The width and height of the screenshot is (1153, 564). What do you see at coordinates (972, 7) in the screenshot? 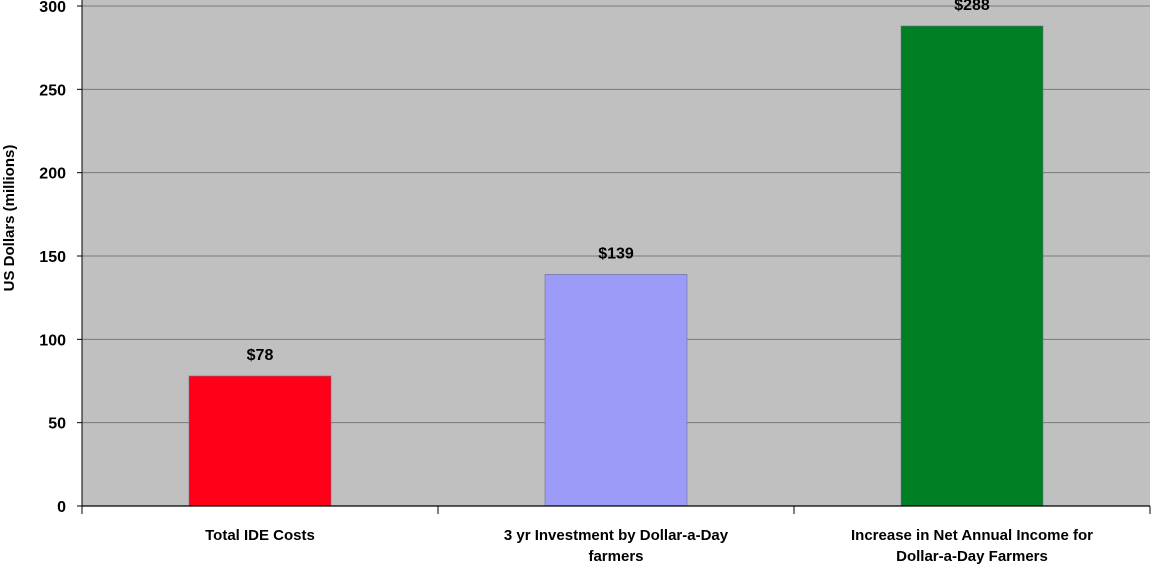
I see `data-label: $288` at bounding box center [972, 7].